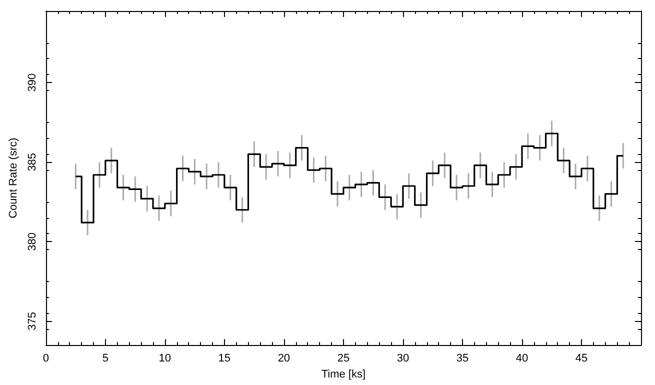  I want to click on y-axis-title: Count Rate (src), so click(14, 178).